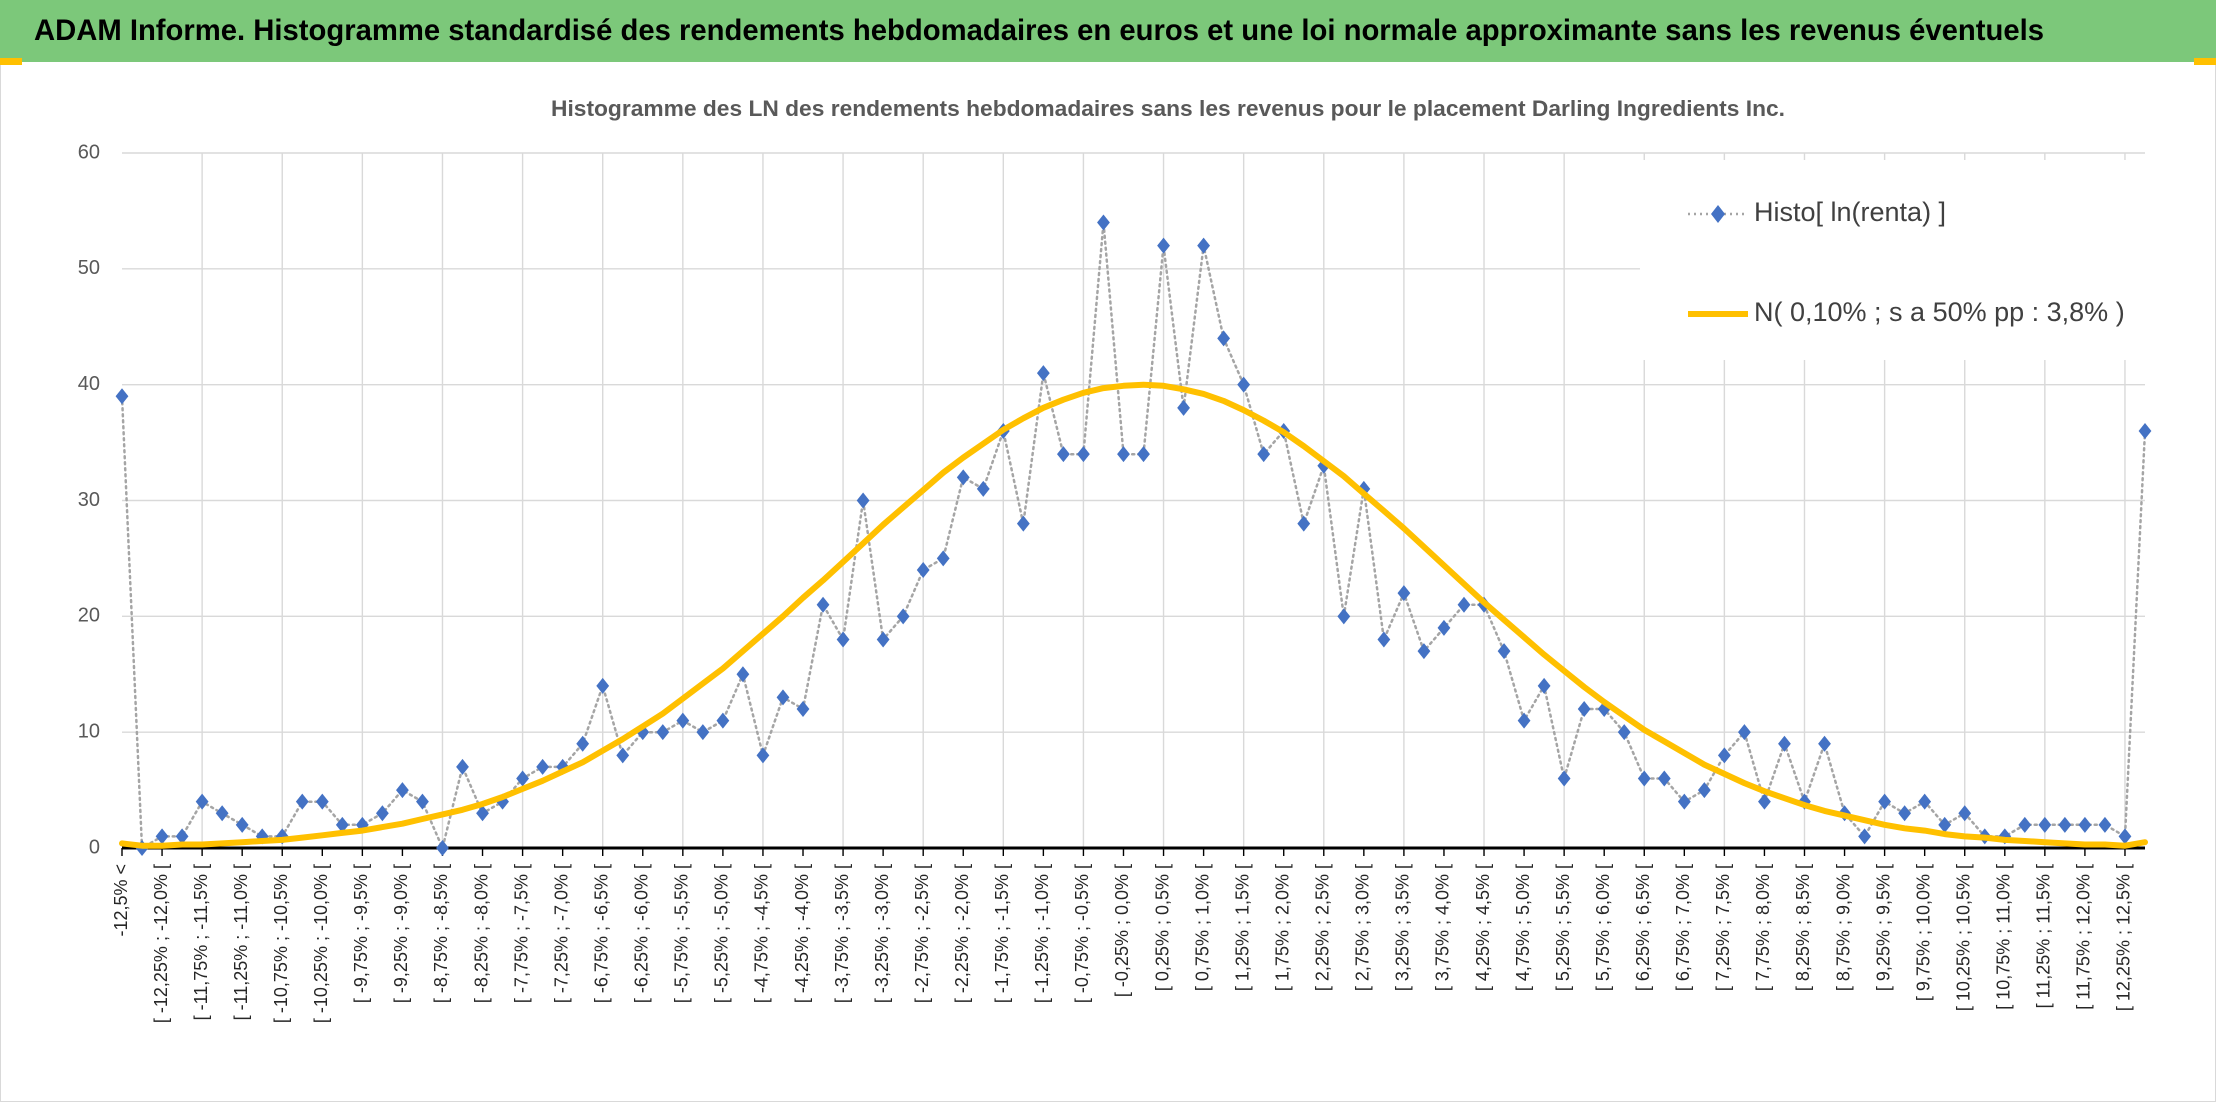  What do you see at coordinates (1162, 927) in the screenshot?
I see `x-tick-label: [ 0,25% ; 0,5% [` at bounding box center [1162, 927].